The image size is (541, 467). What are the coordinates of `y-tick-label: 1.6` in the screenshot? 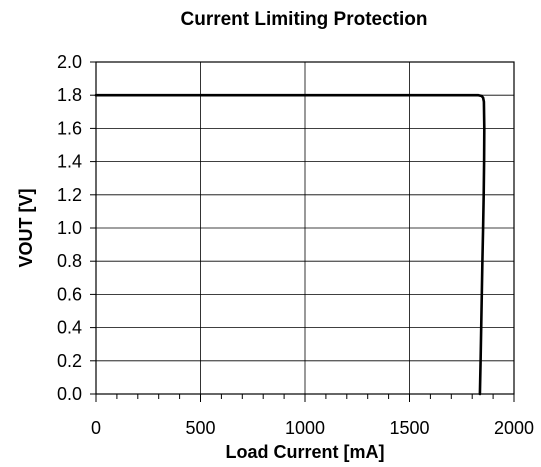 It's located at (69, 128).